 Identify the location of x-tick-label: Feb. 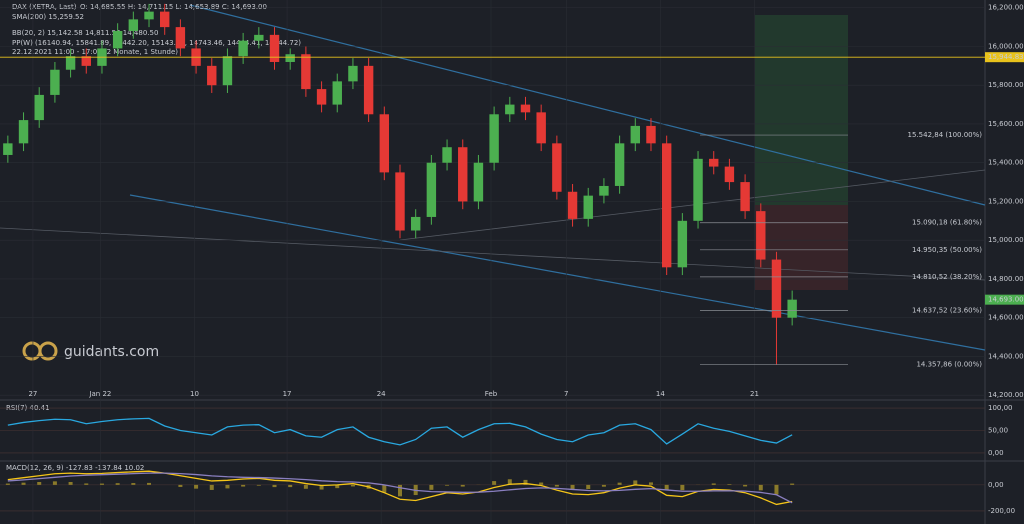
(491, 394).